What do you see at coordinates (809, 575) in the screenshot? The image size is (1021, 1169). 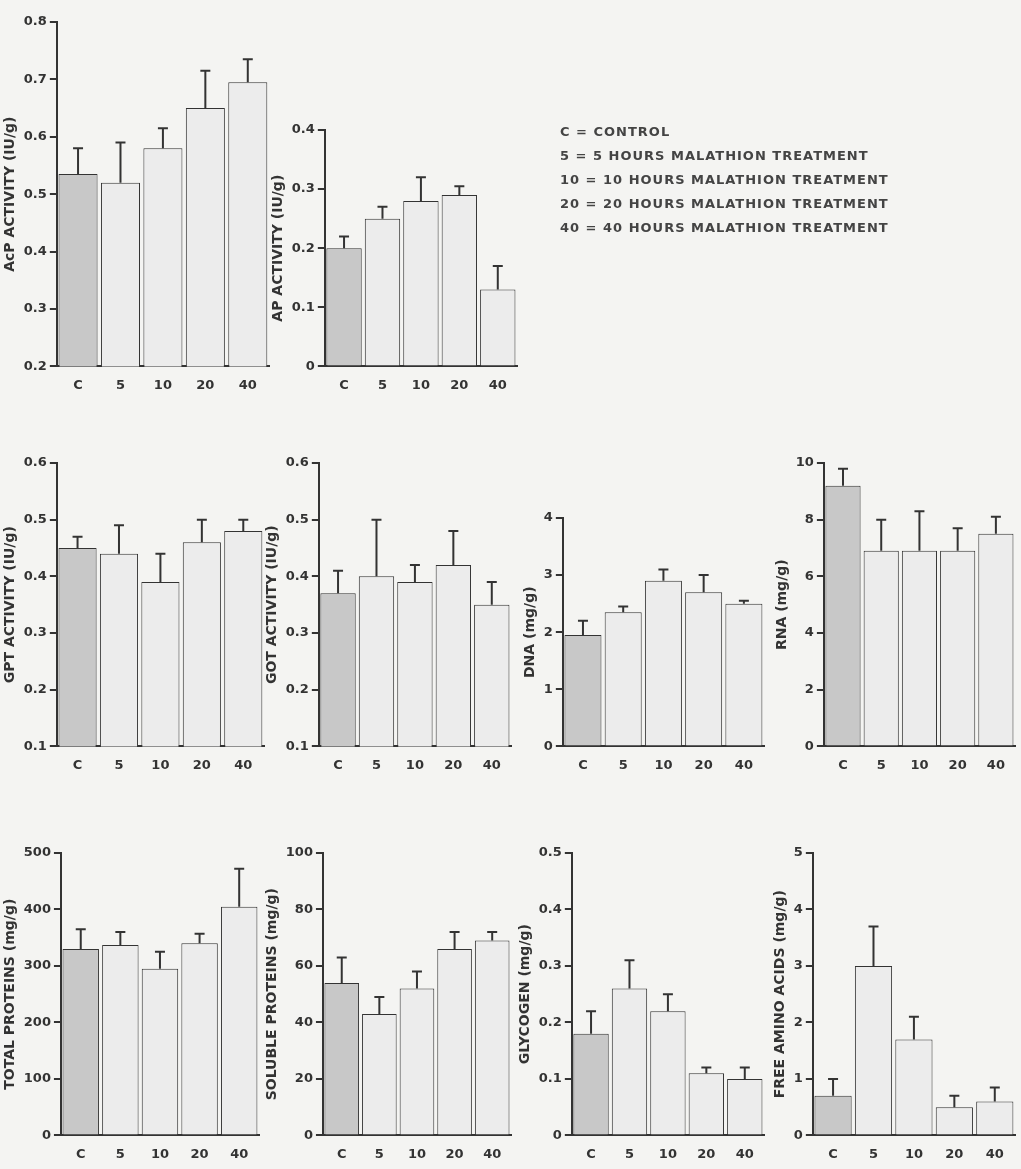 I see `y-tick-label: 6` at bounding box center [809, 575].